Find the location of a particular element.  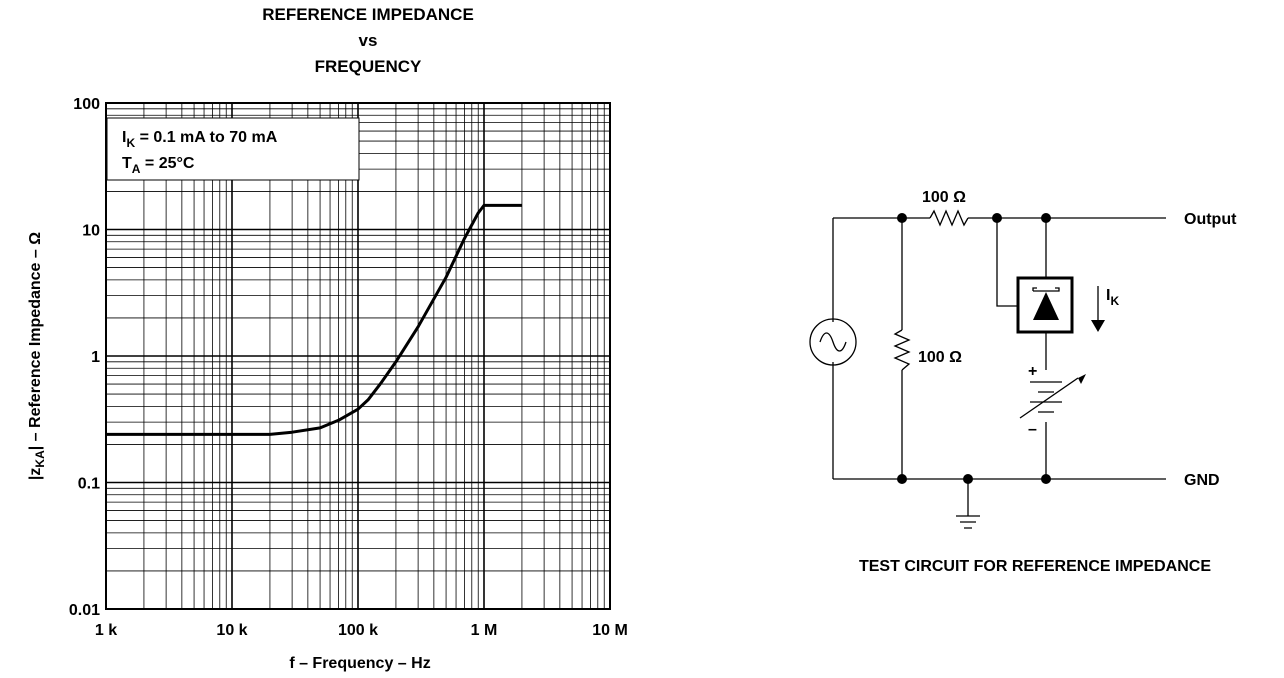

annotation-background is located at coordinates (233, 149).